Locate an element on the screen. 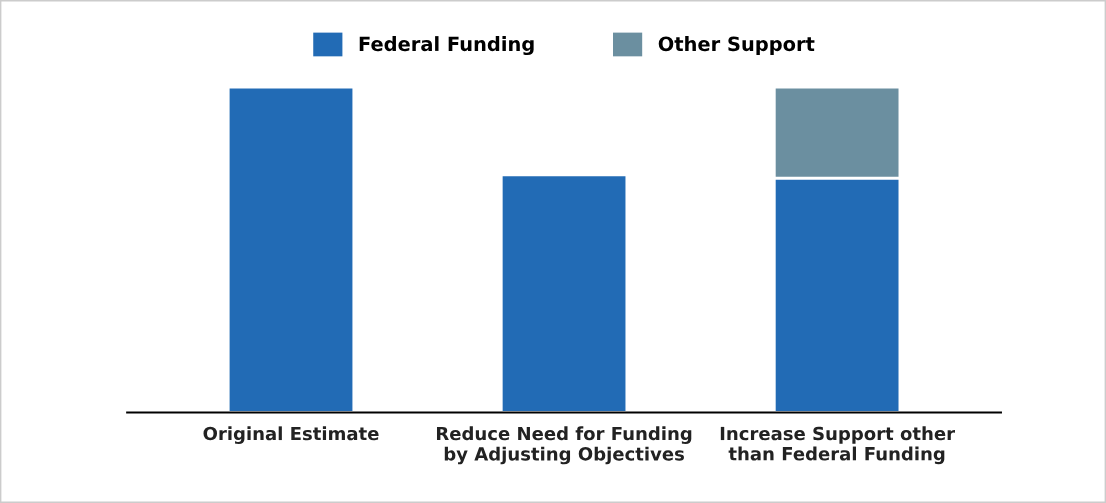 This screenshot has width=1106, height=503. x-tick-label: Original Estimate is located at coordinates (291, 435).